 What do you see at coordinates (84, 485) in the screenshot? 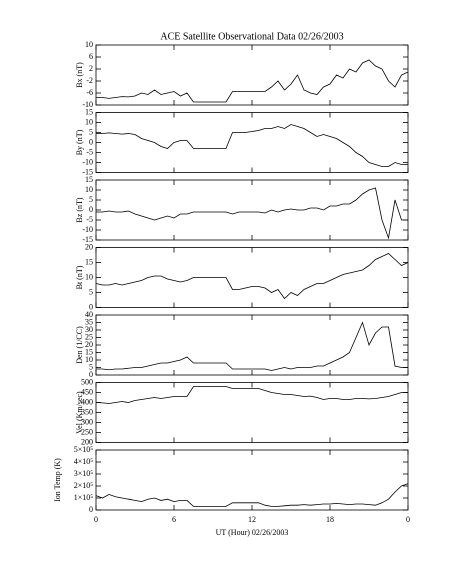
I see `y-tick-label: 2×10⁵` at bounding box center [84, 485].